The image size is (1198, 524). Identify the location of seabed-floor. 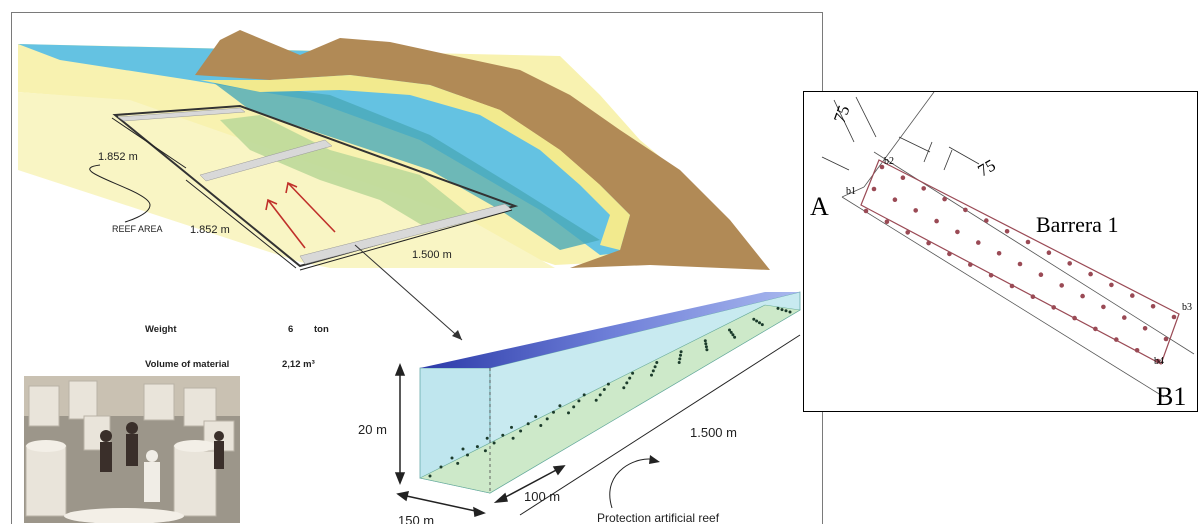
(610, 399).